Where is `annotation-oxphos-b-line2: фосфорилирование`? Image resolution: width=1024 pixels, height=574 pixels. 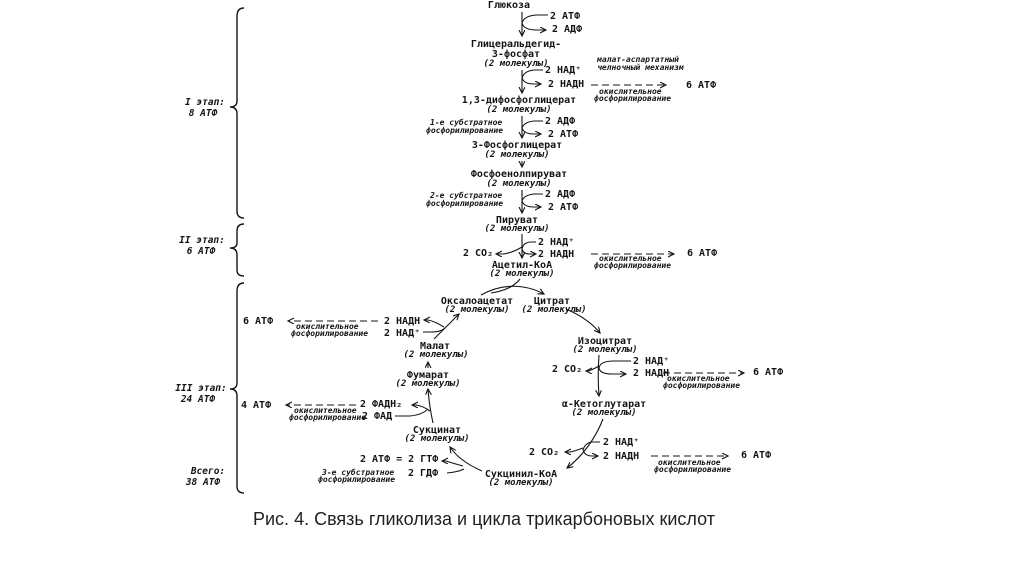 annotation-oxphos-b-line2: фосфорилирование is located at coordinates (633, 265).